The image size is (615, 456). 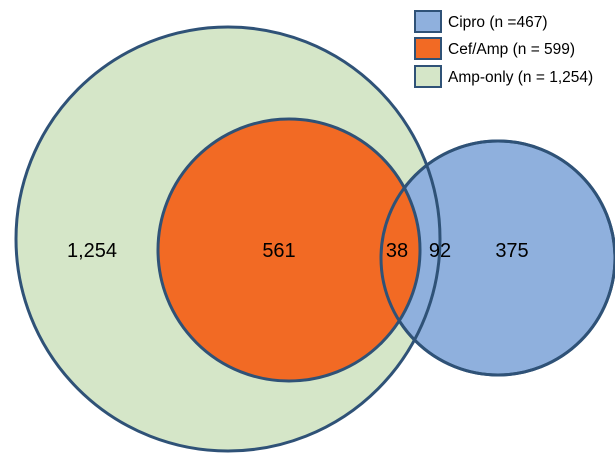 I want to click on legend-label-cef-amp: Cef/Amp (n = 599), so click(x=511, y=49).